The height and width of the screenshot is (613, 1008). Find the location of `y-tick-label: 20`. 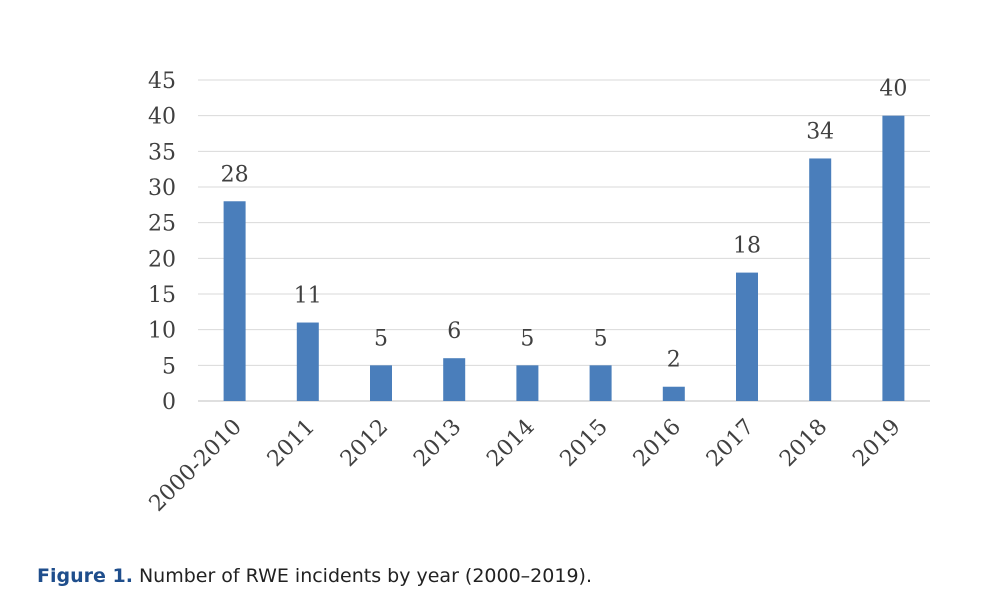

y-tick-label: 20 is located at coordinates (162, 259).